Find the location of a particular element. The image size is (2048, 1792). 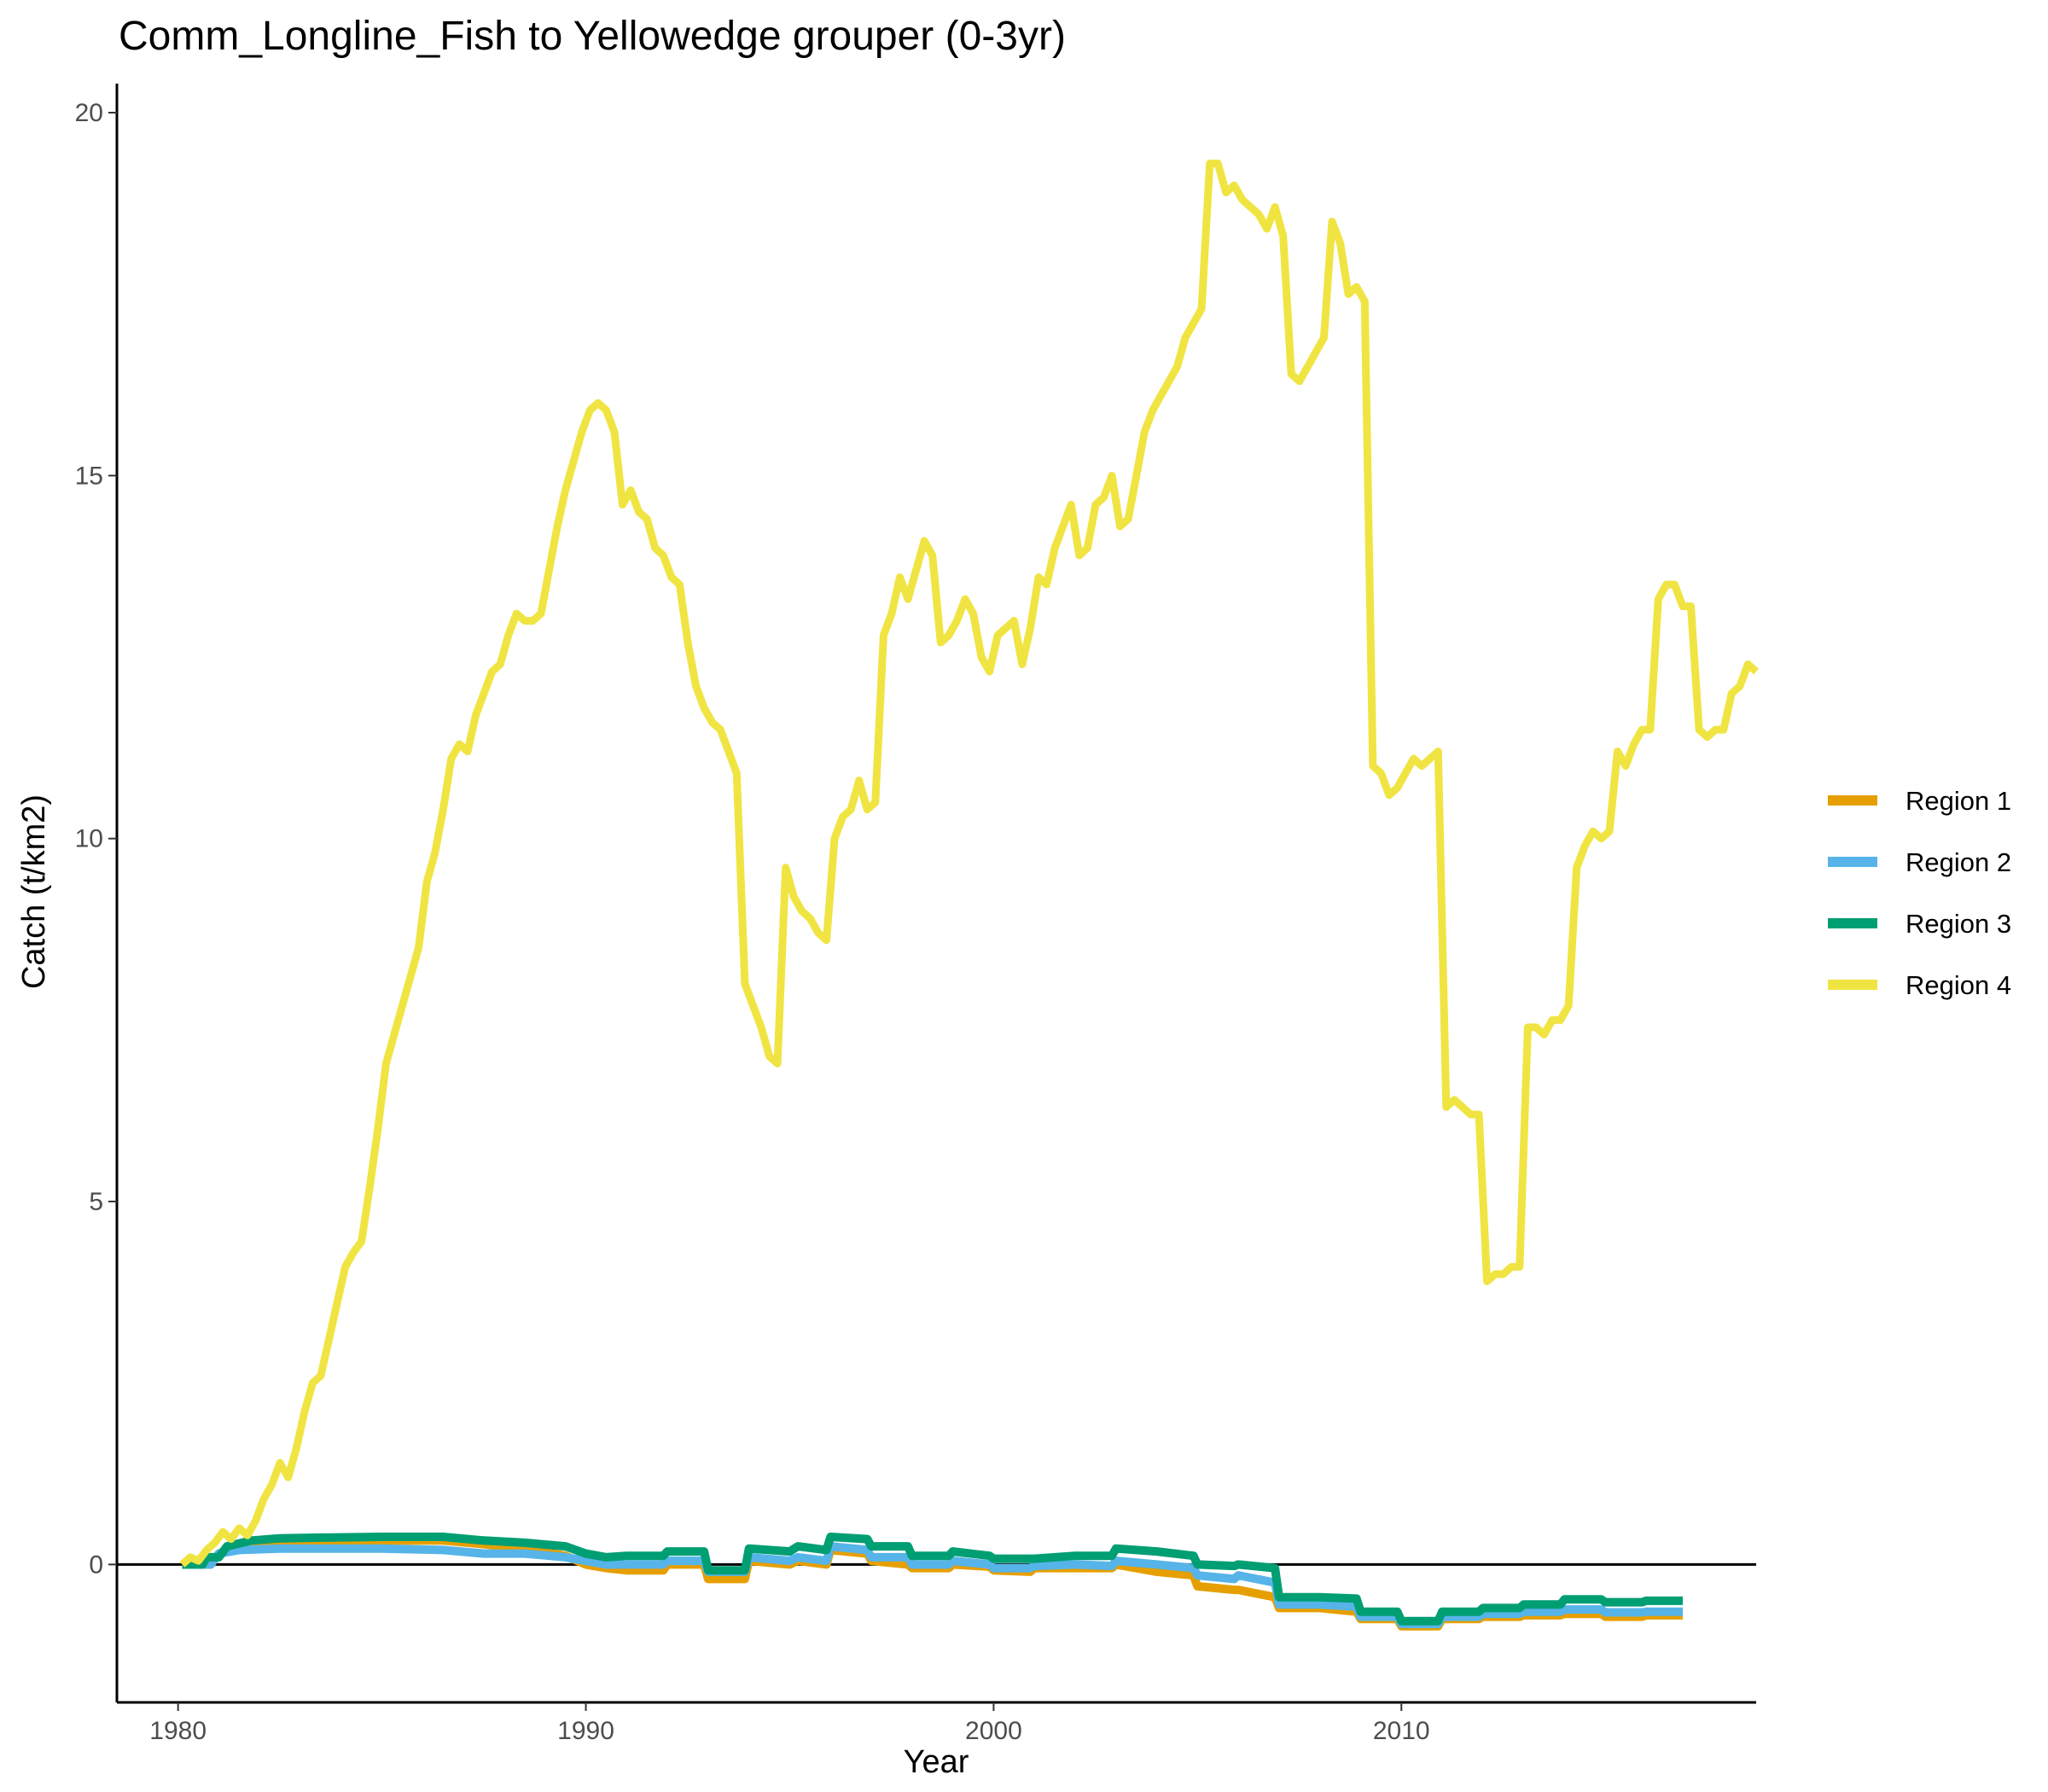

y-tick-label: 15 is located at coordinates (89, 476).